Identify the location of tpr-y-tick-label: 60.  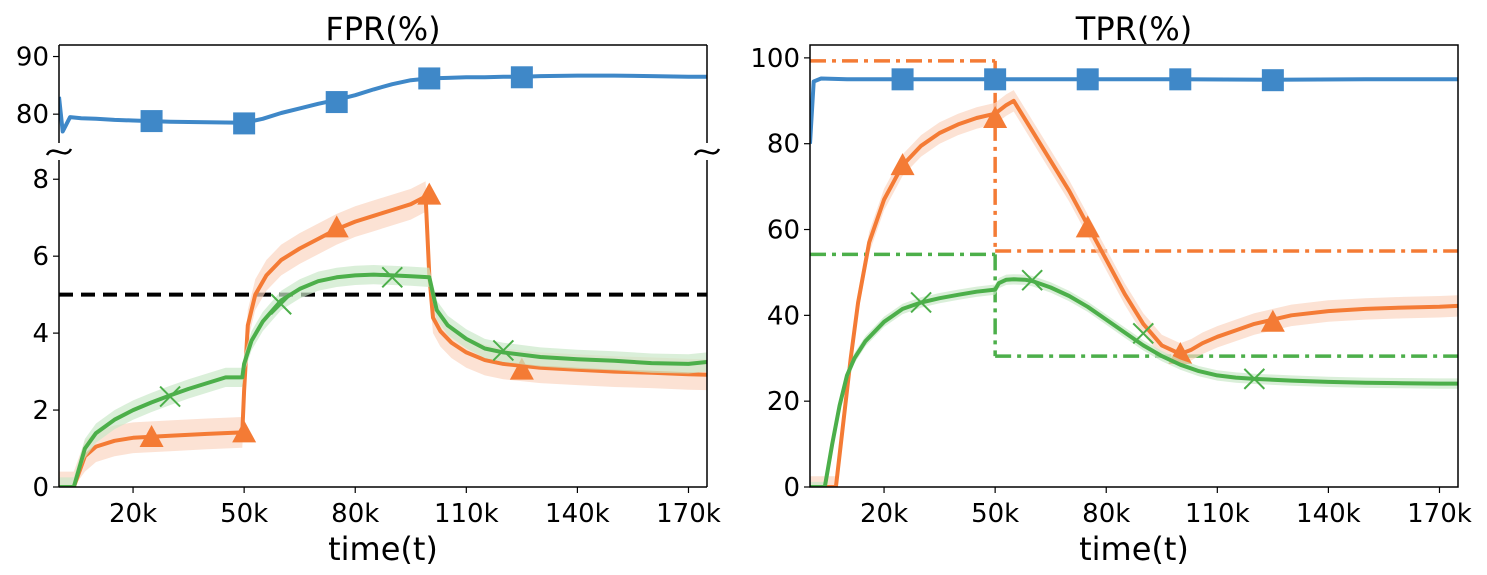
(783, 231).